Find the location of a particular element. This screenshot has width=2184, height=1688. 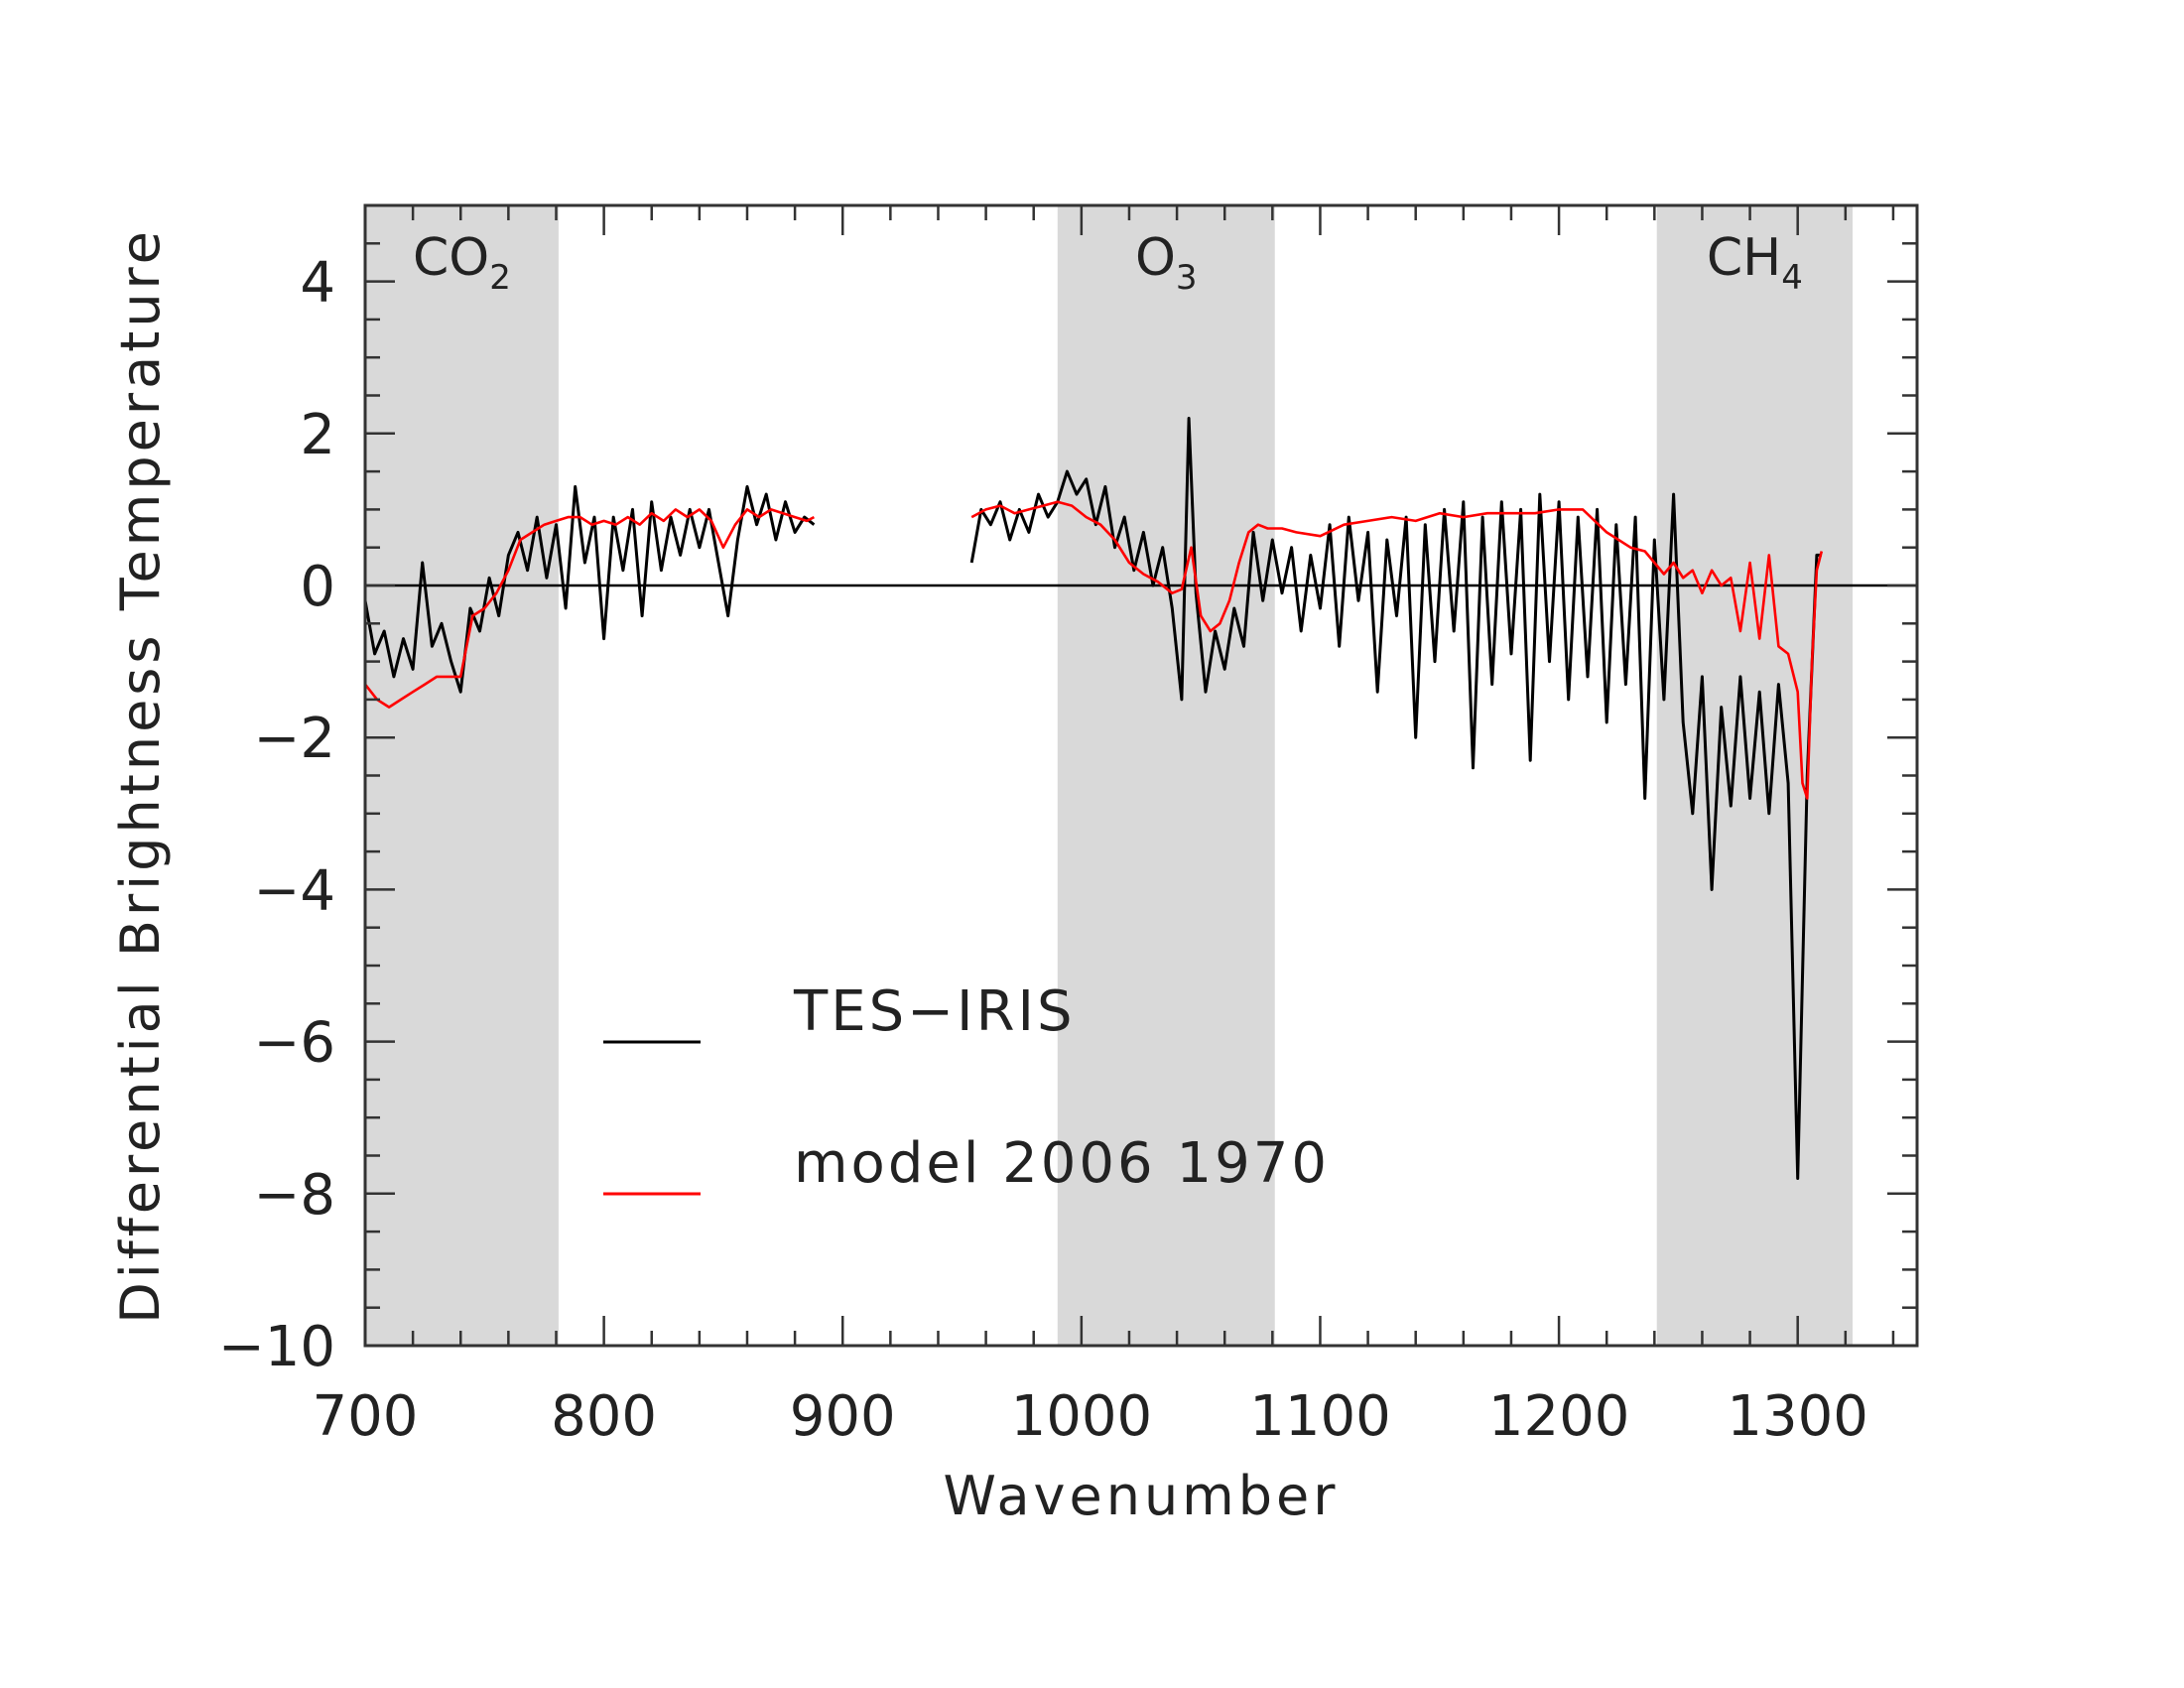

y-tick-label: −2 is located at coordinates (294, 739).